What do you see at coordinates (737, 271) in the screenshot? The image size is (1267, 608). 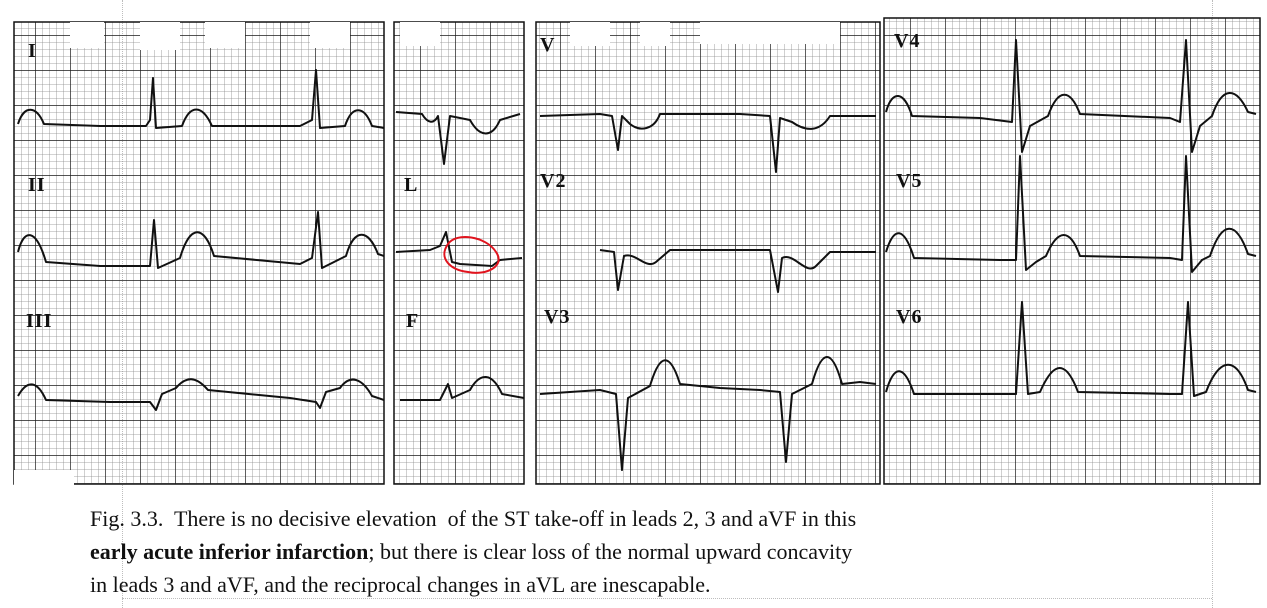 I see `trace-lead-v2` at bounding box center [737, 271].